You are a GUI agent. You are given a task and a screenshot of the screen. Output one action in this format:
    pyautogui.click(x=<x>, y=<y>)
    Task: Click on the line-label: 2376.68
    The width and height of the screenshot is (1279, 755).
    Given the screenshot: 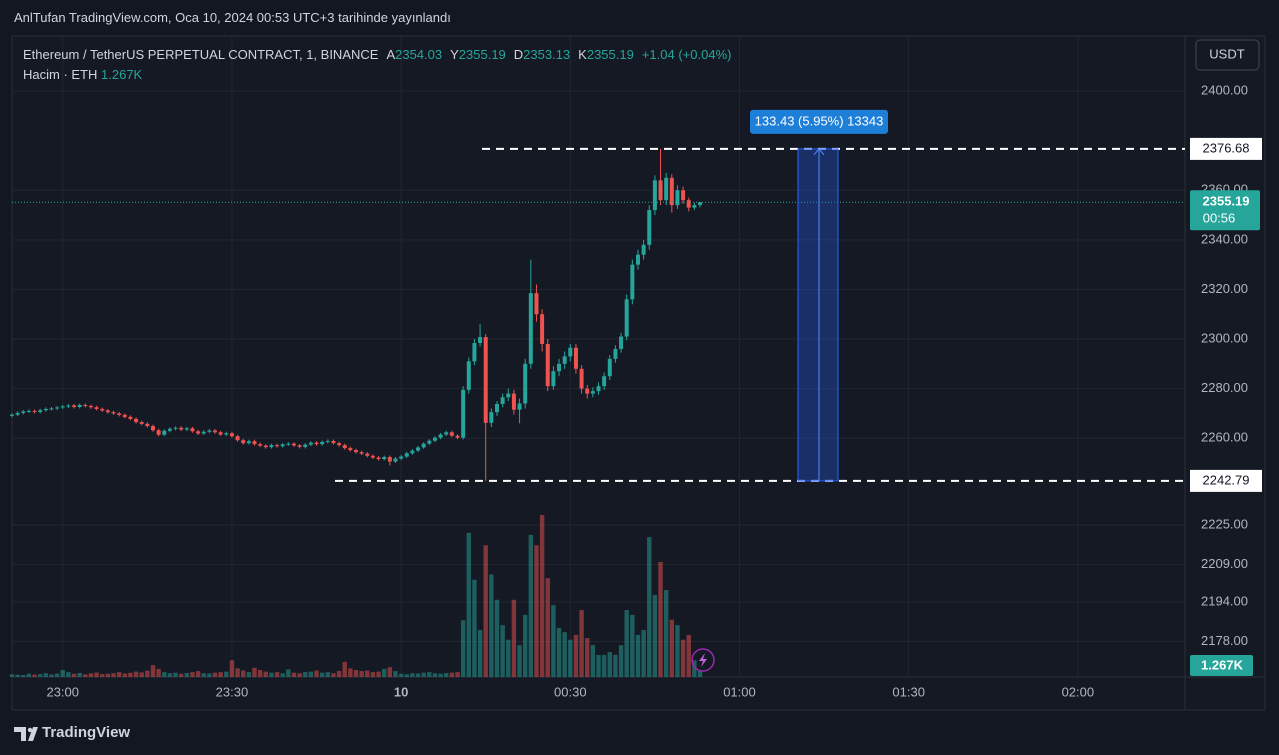 What is the action you would take?
    pyautogui.click(x=1226, y=147)
    